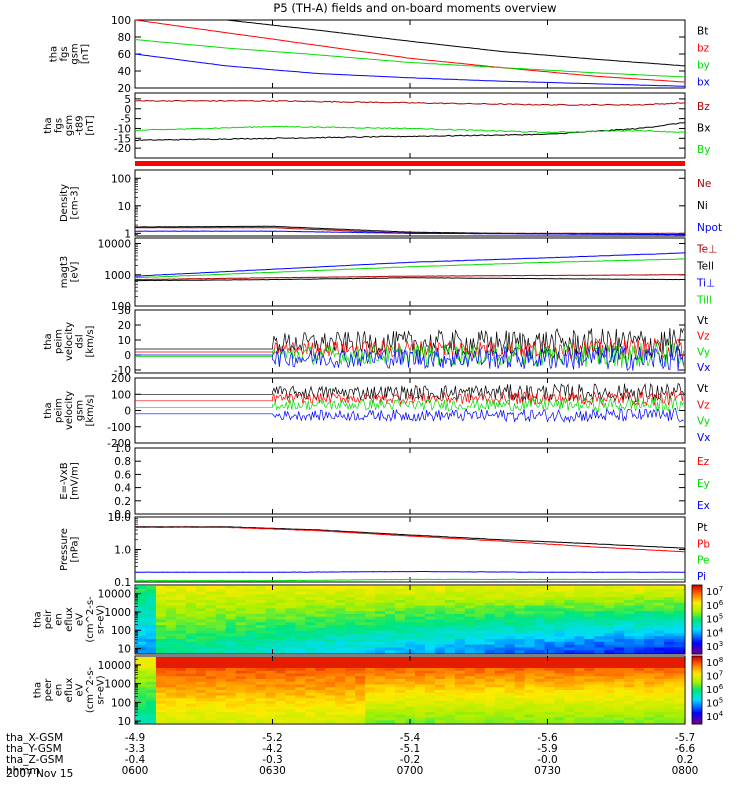 The image size is (750, 800). Describe the element at coordinates (74, 202) in the screenshot. I see `y-axis-label: [cm-3]` at that location.